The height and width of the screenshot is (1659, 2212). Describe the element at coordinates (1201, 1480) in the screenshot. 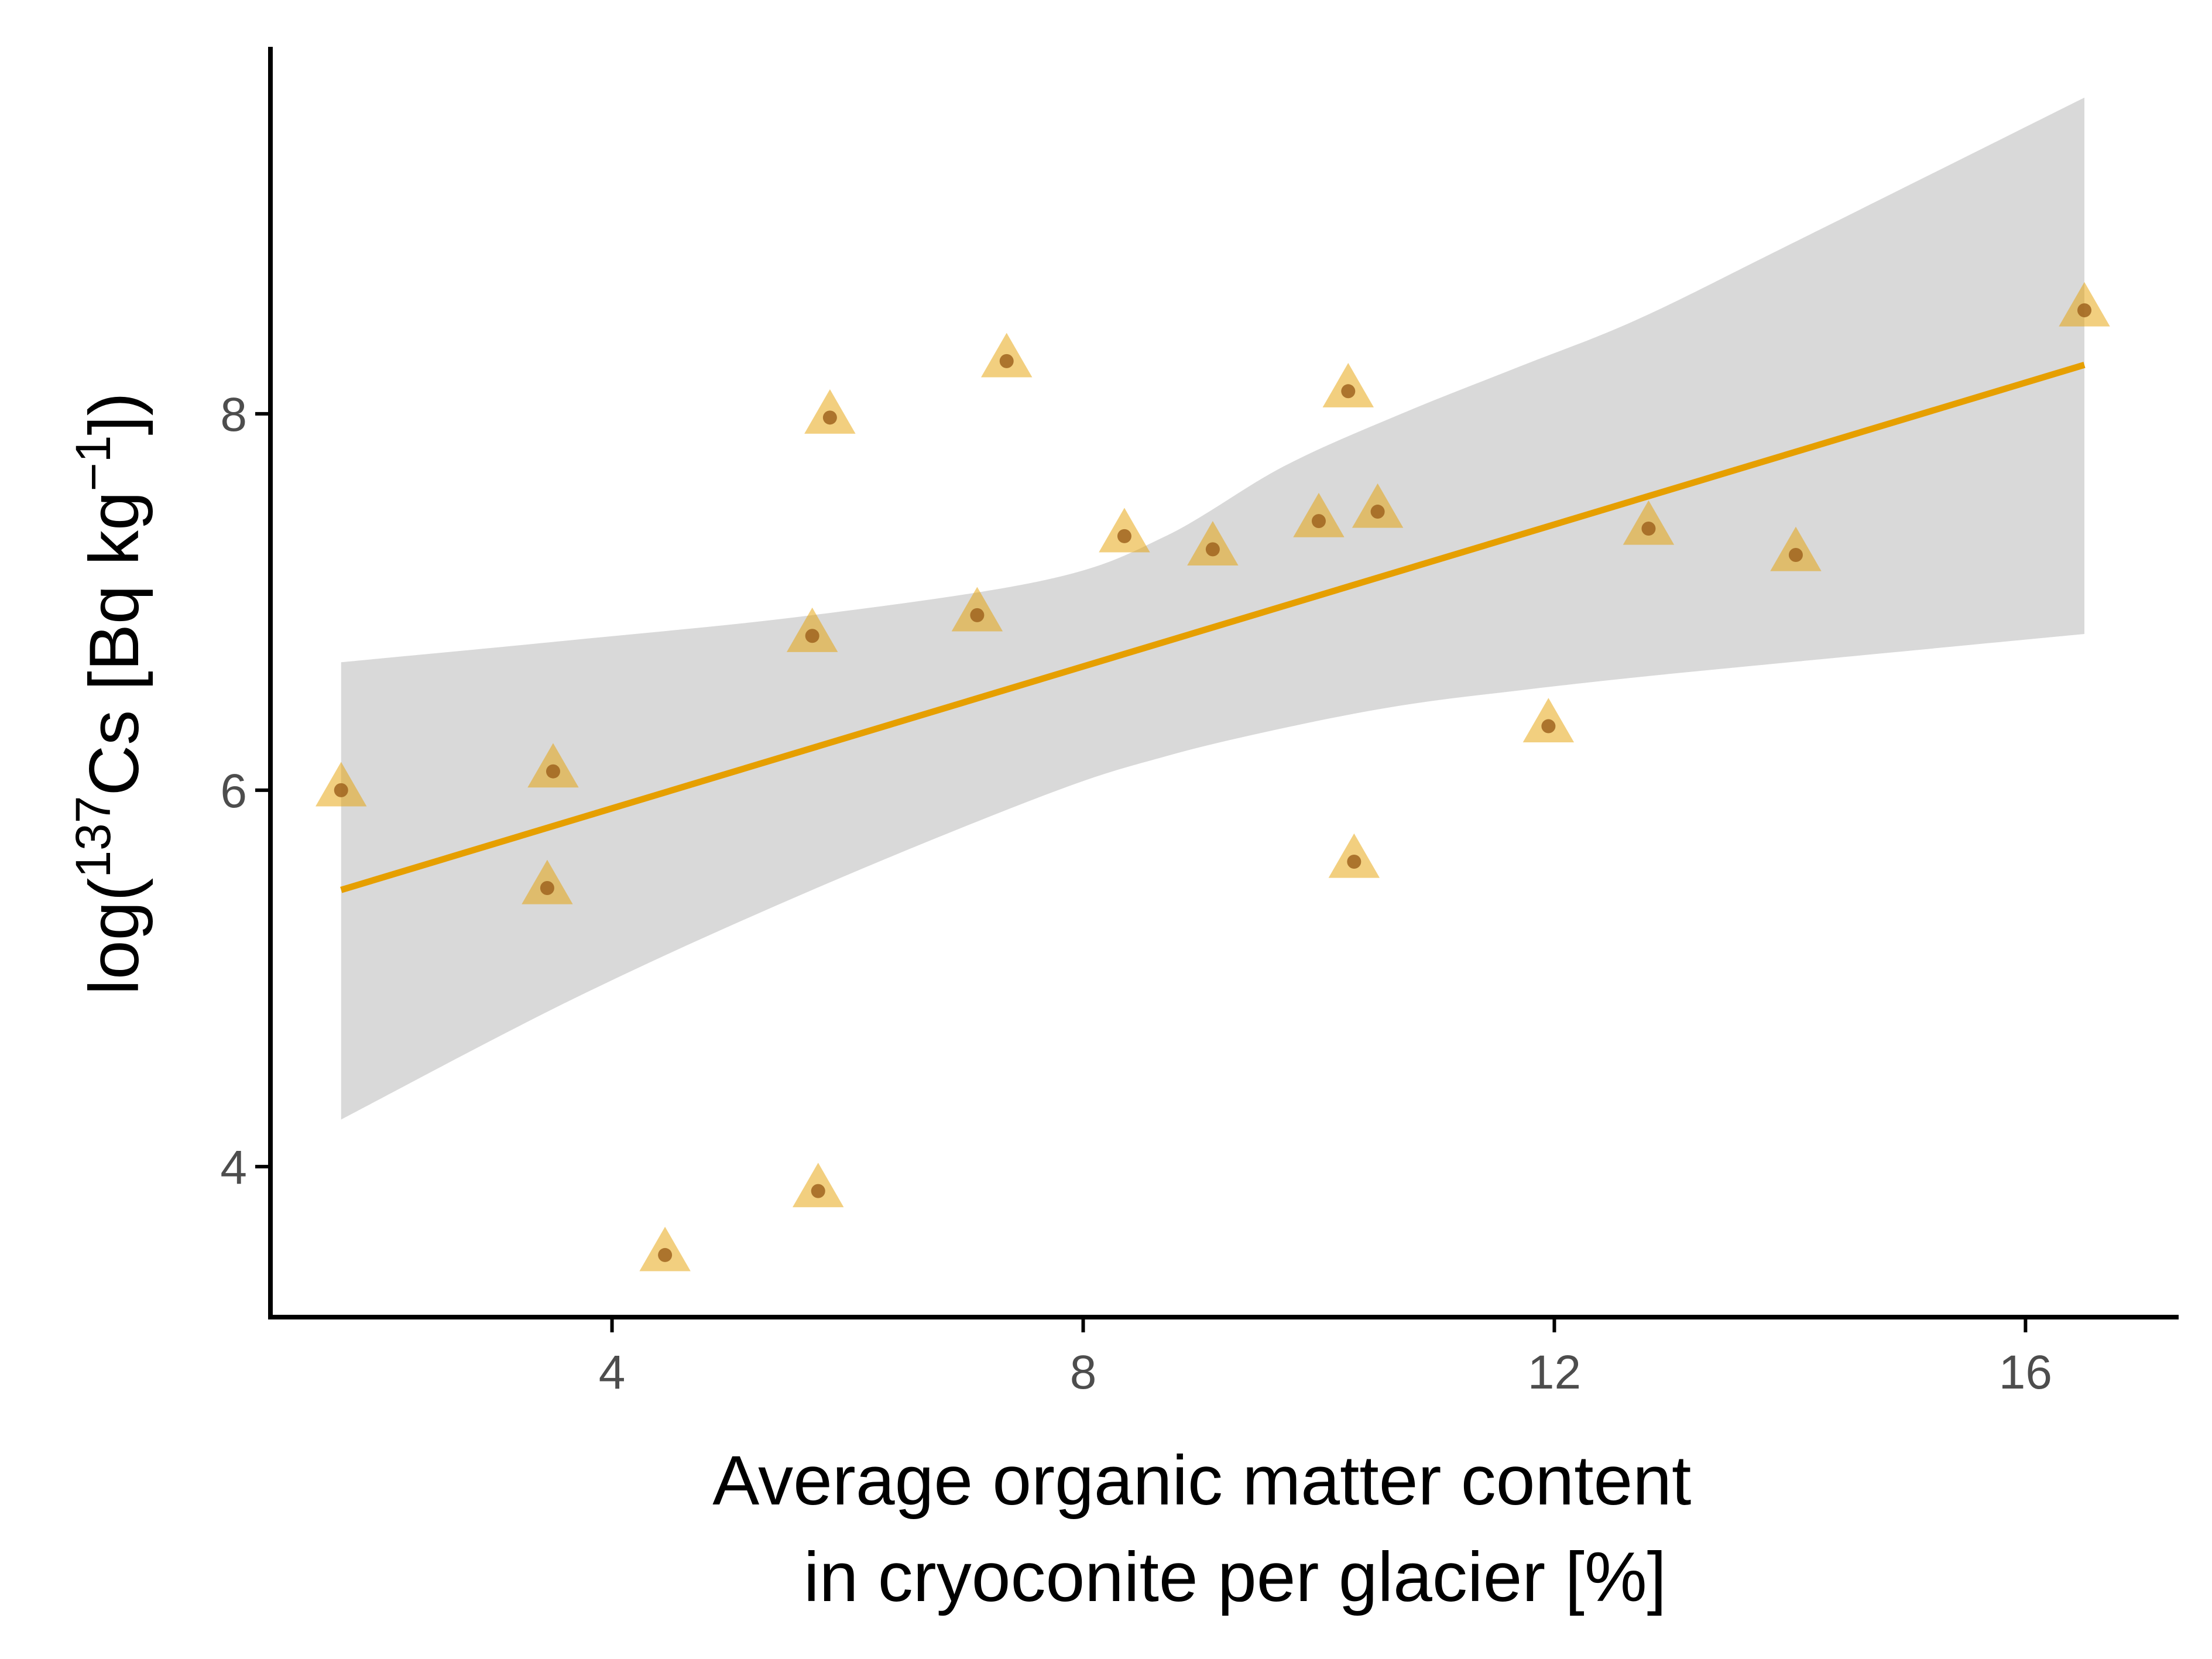

I see `x-axis-title-line-1: Average organic matter content` at that location.